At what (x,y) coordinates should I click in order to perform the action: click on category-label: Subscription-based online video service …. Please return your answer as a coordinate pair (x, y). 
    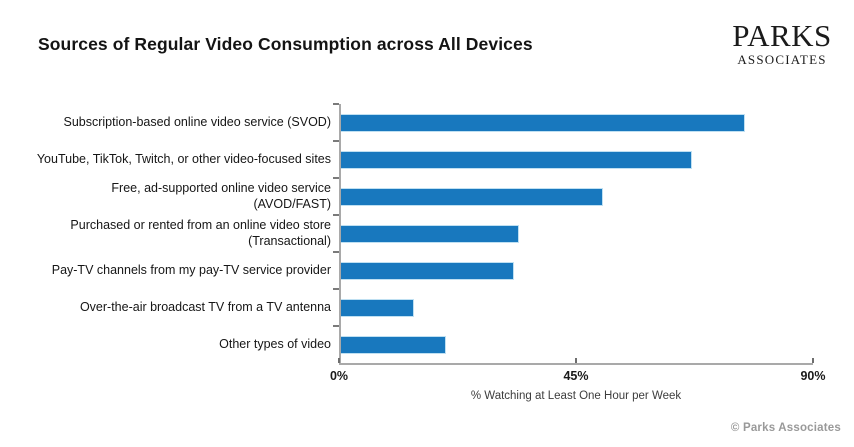
    Looking at the image, I should click on (197, 121).